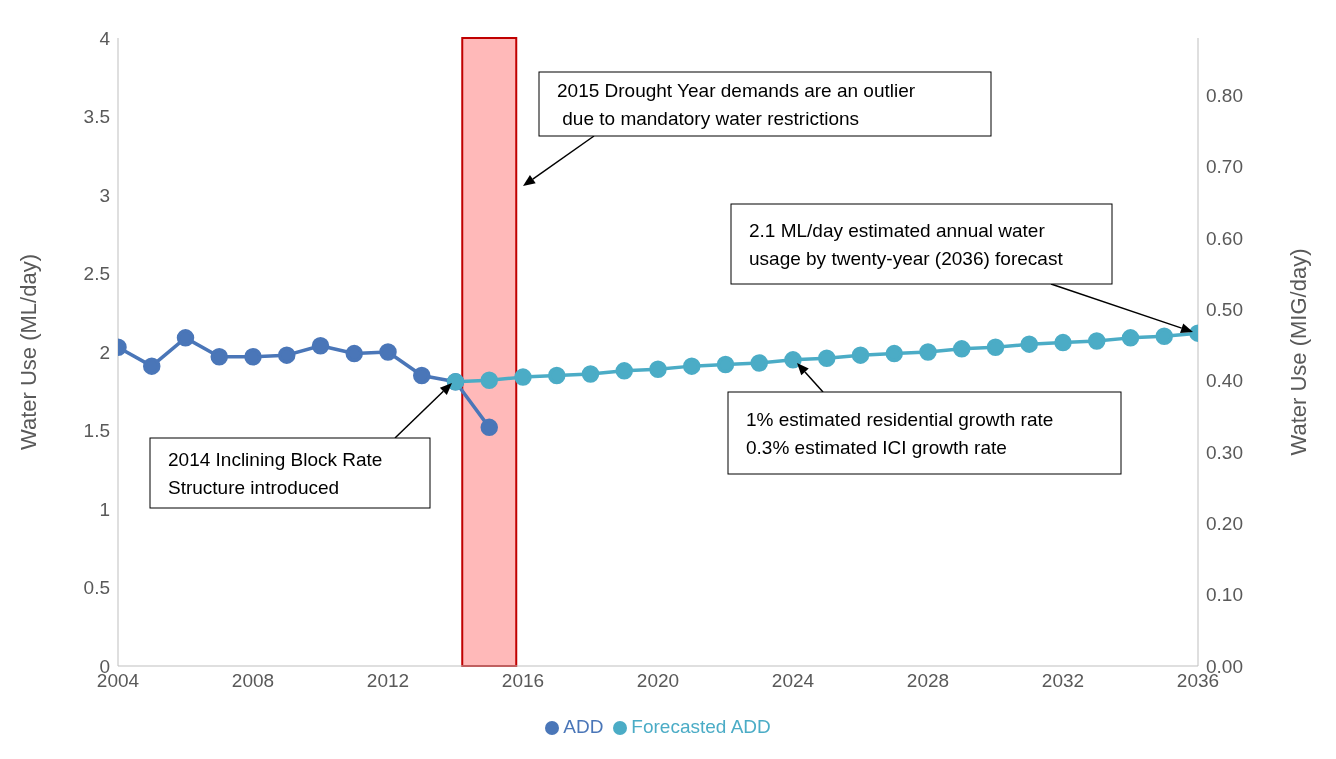 The height and width of the screenshot is (759, 1336). Describe the element at coordinates (793, 681) in the screenshot. I see `x-tick-label: 2024` at that location.